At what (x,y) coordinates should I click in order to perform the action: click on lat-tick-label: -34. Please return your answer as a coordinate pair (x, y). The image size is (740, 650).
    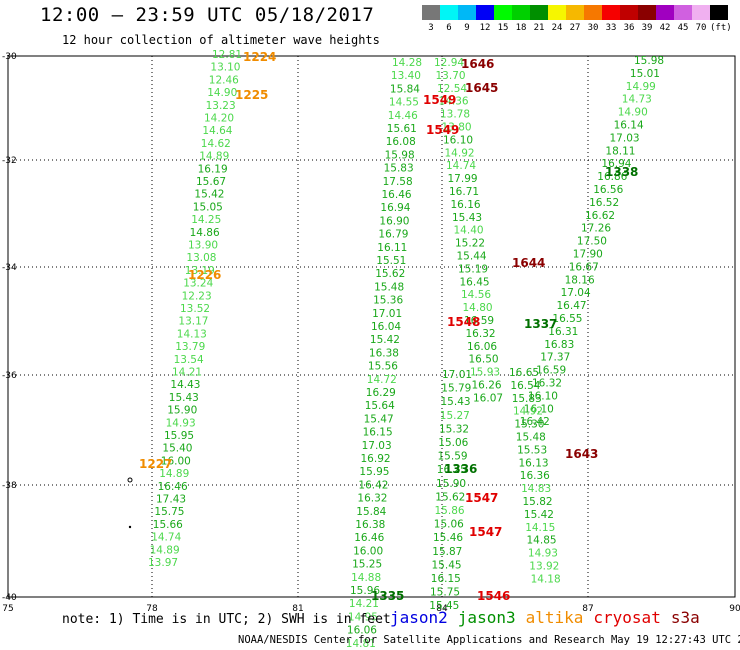
    Looking at the image, I should click on (9, 268).